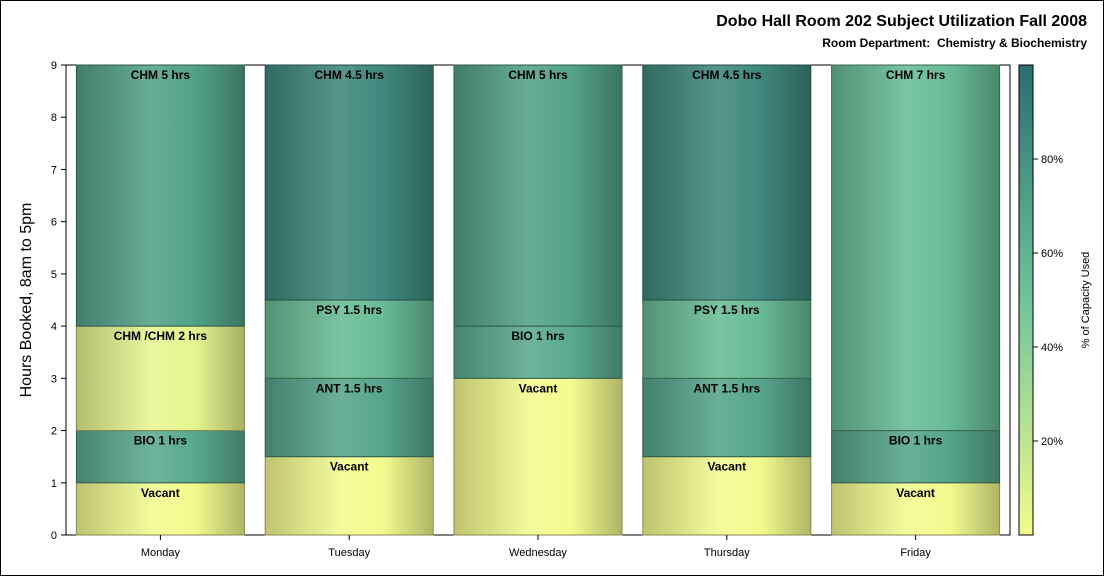 The width and height of the screenshot is (1104, 576). What do you see at coordinates (1052, 348) in the screenshot?
I see `colorbar-tick-label: 40%` at bounding box center [1052, 348].